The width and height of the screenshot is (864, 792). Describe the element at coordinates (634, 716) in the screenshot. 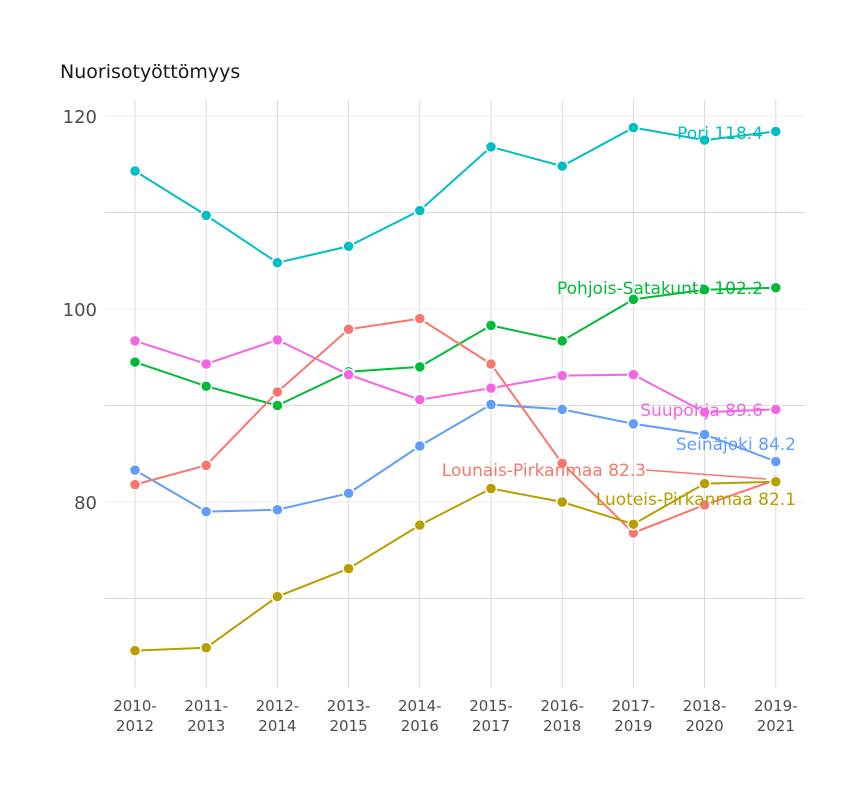

I see `x-tick-label: 2017-2019` at that location.